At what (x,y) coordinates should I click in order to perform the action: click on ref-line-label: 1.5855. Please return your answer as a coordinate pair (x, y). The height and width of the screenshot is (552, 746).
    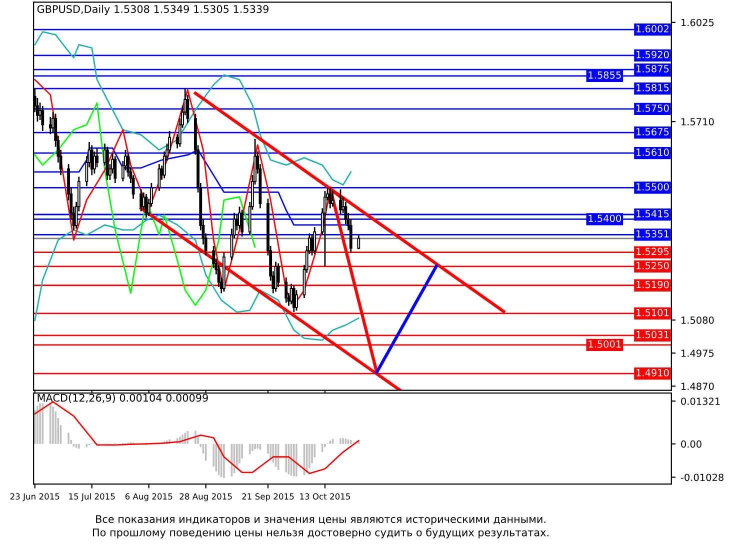
    Looking at the image, I should click on (604, 75).